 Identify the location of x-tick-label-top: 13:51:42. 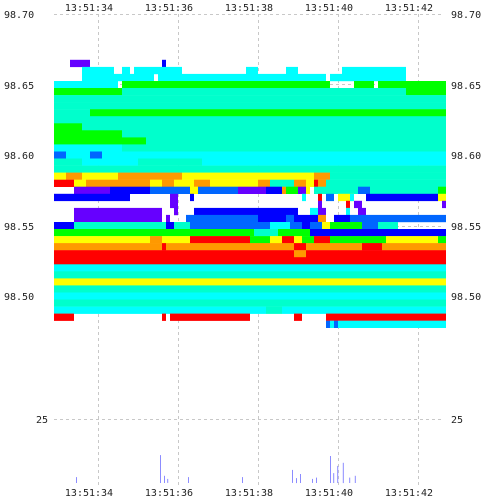
(409, 8).